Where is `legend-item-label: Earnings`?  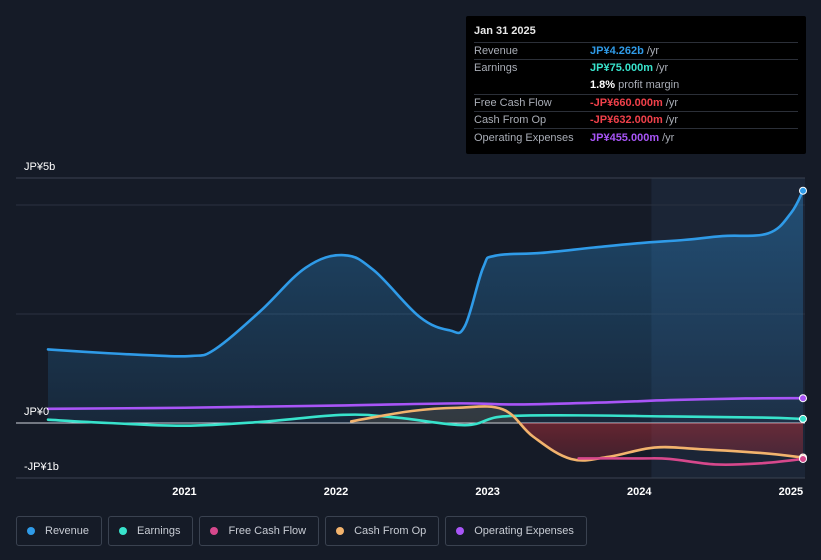 legend-item-label: Earnings is located at coordinates (159, 531).